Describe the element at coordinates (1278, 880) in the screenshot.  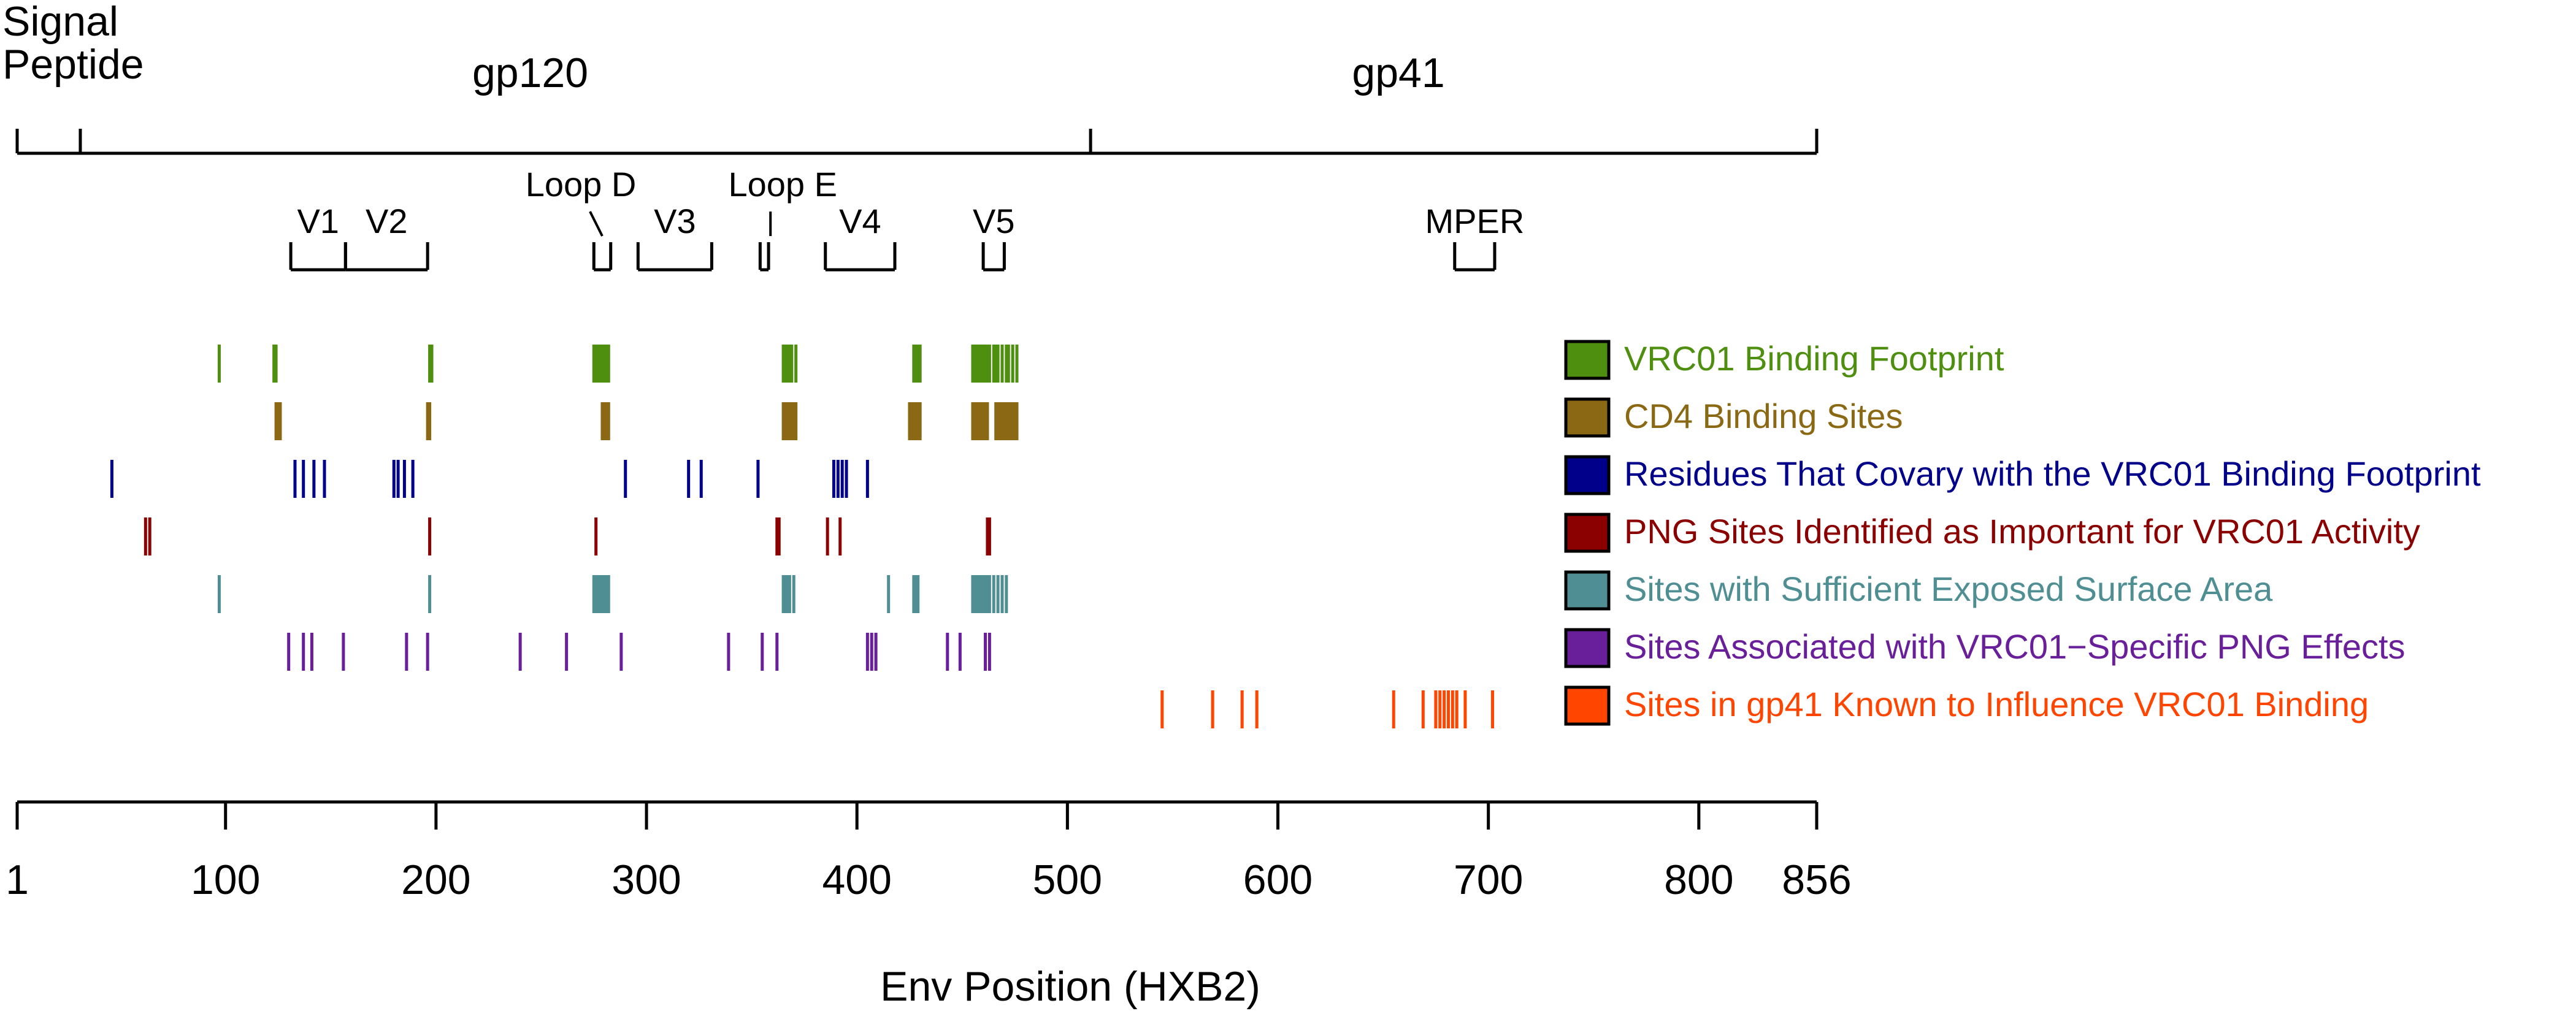
I see `x-tick-label: 600` at that location.